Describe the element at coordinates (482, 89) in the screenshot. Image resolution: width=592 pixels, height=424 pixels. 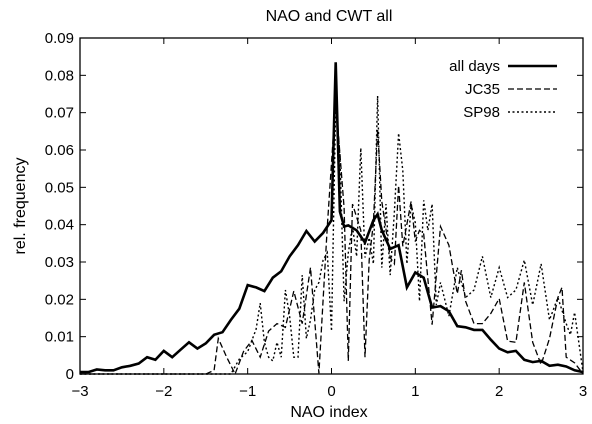
I see `legend-label-jc35: JC35` at that location.